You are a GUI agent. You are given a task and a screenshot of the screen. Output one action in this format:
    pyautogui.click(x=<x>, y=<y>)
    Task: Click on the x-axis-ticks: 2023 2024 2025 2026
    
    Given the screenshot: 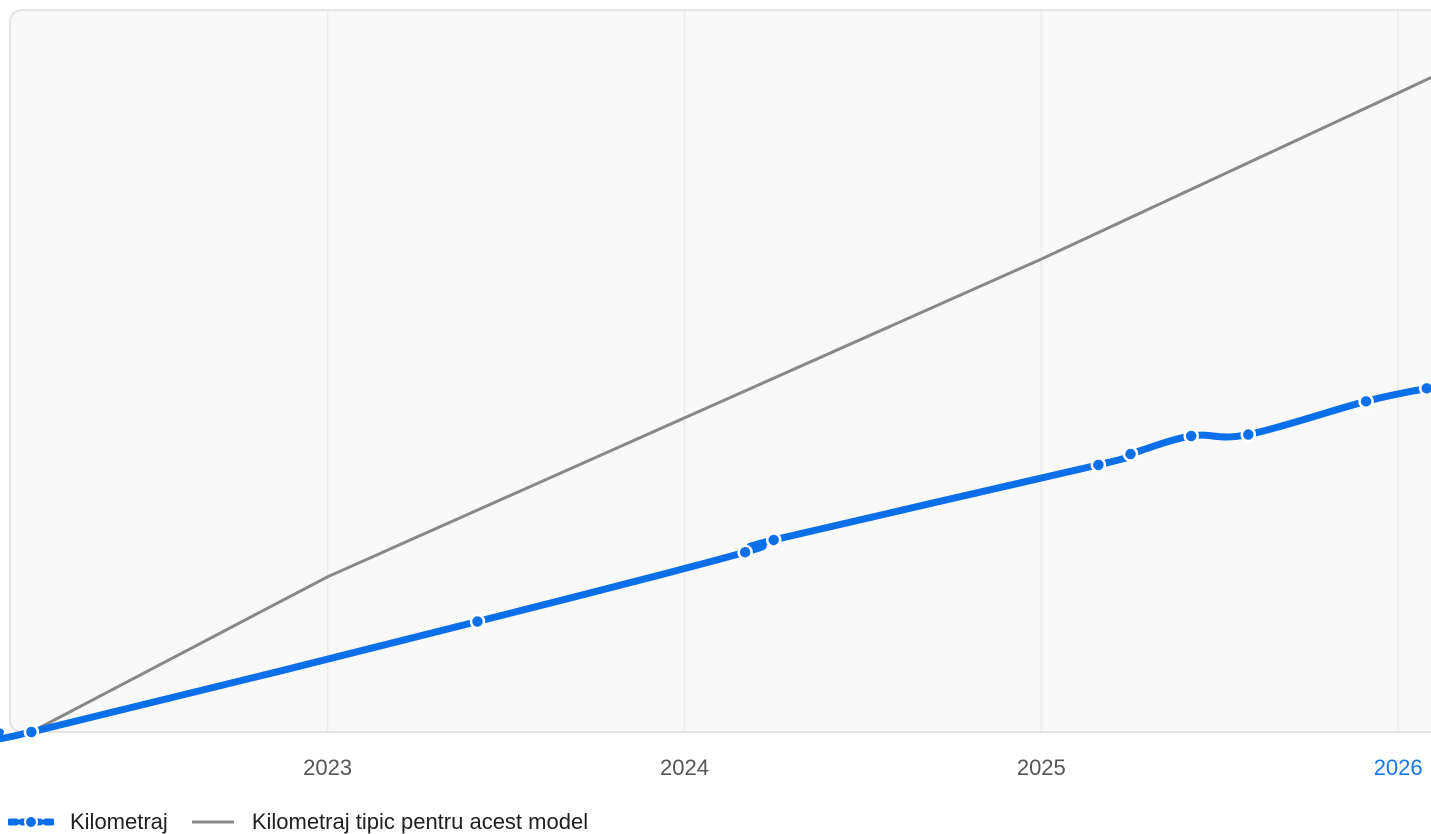 What is the action you would take?
    pyautogui.click(x=863, y=767)
    